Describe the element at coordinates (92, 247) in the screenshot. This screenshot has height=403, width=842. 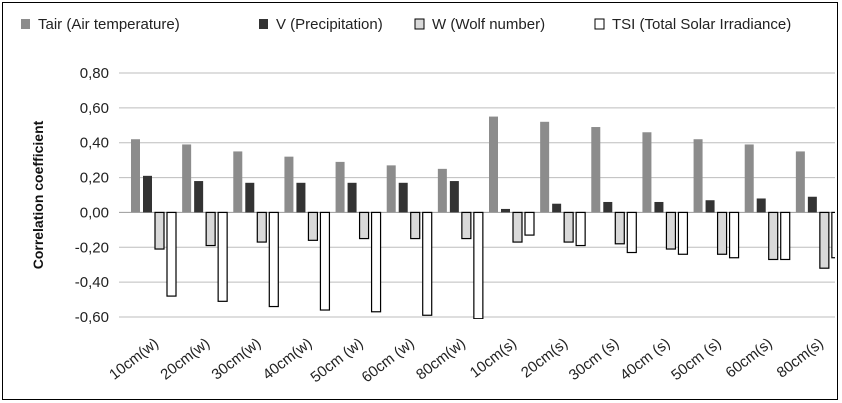
I see `y-tick-label: -0,20` at that location.